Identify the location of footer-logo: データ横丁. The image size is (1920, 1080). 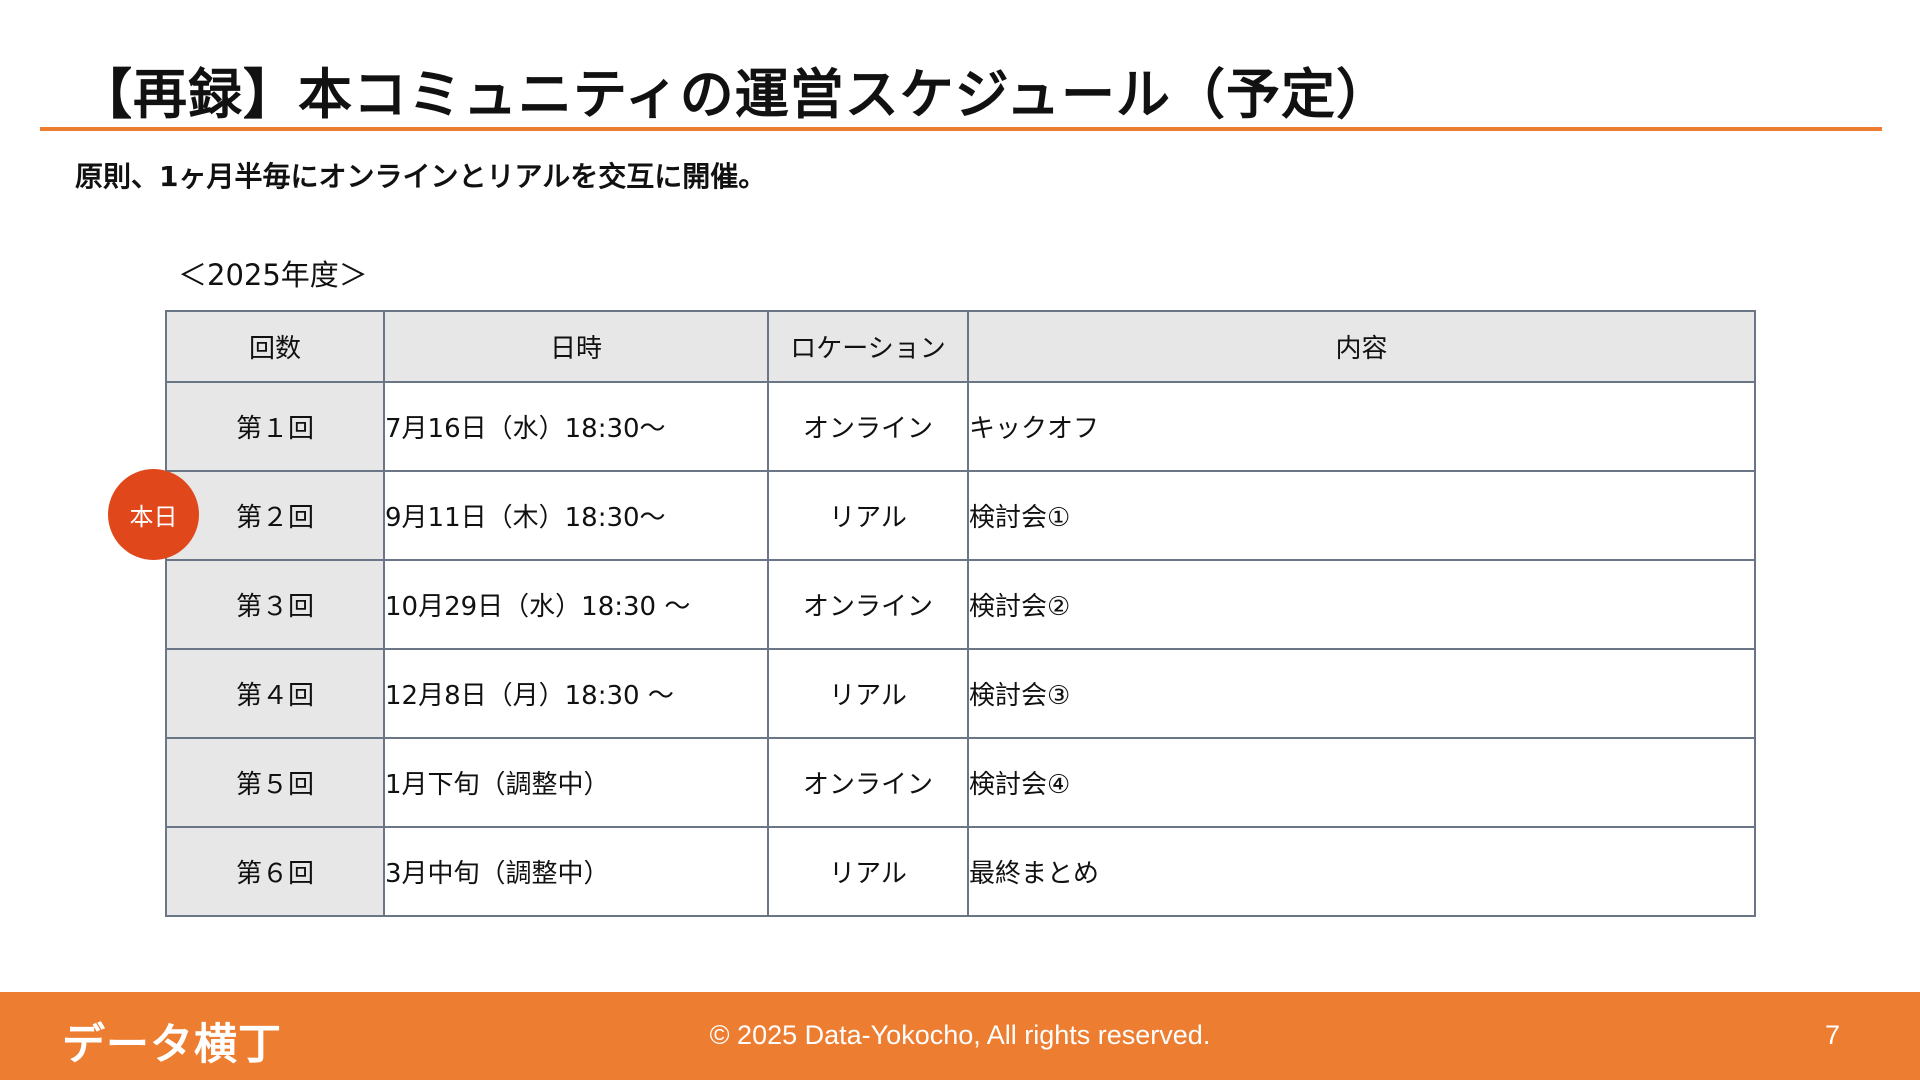
(172, 1045).